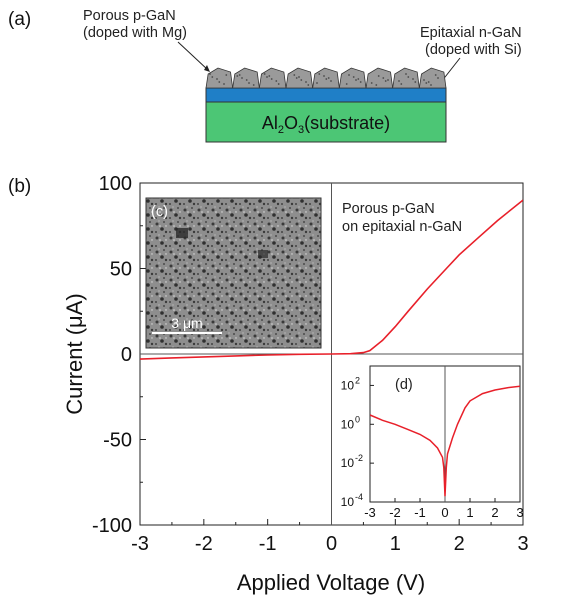 The height and width of the screenshot is (606, 561). I want to click on x-tick-label: -1, so click(268, 544).